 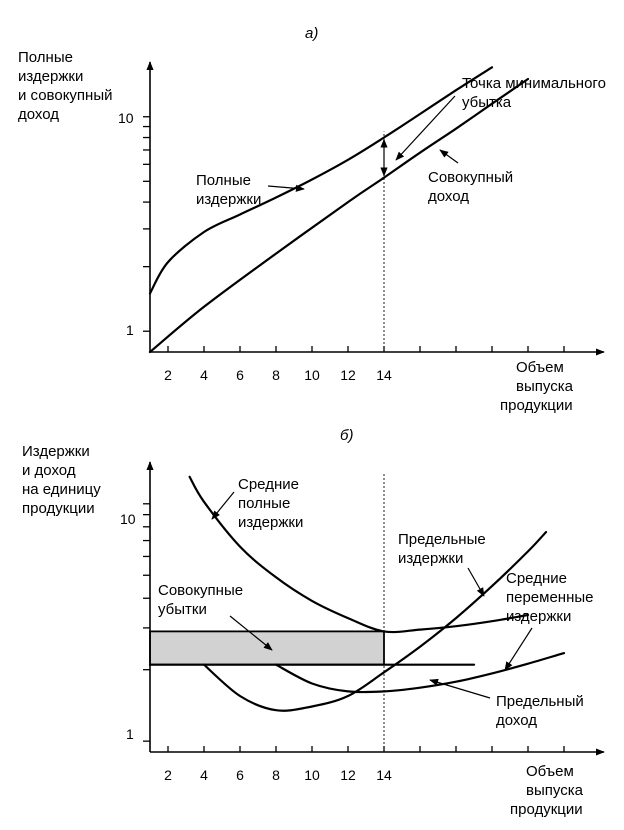 I want to click on annotation-atc-line2: полные, so click(x=264, y=503).